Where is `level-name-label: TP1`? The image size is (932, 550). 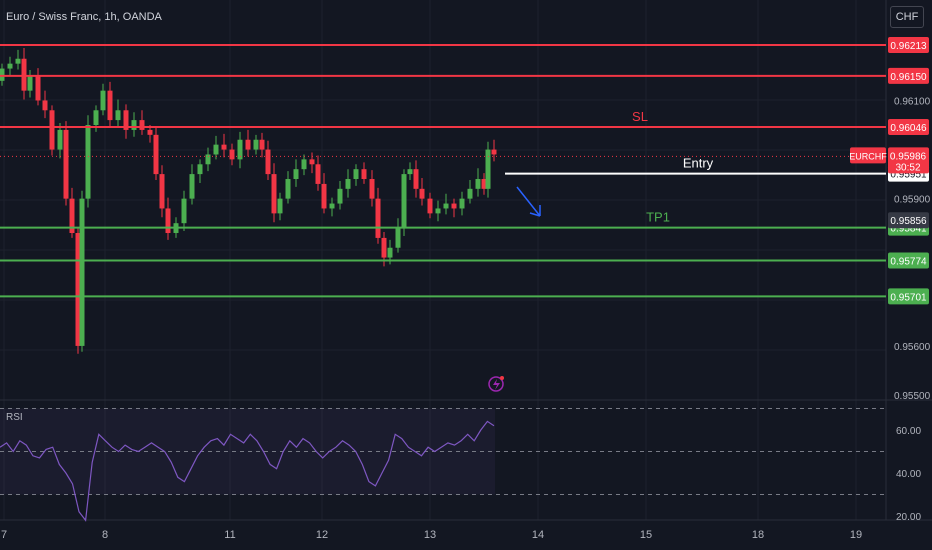
level-name-label: TP1 is located at coordinates (658, 217).